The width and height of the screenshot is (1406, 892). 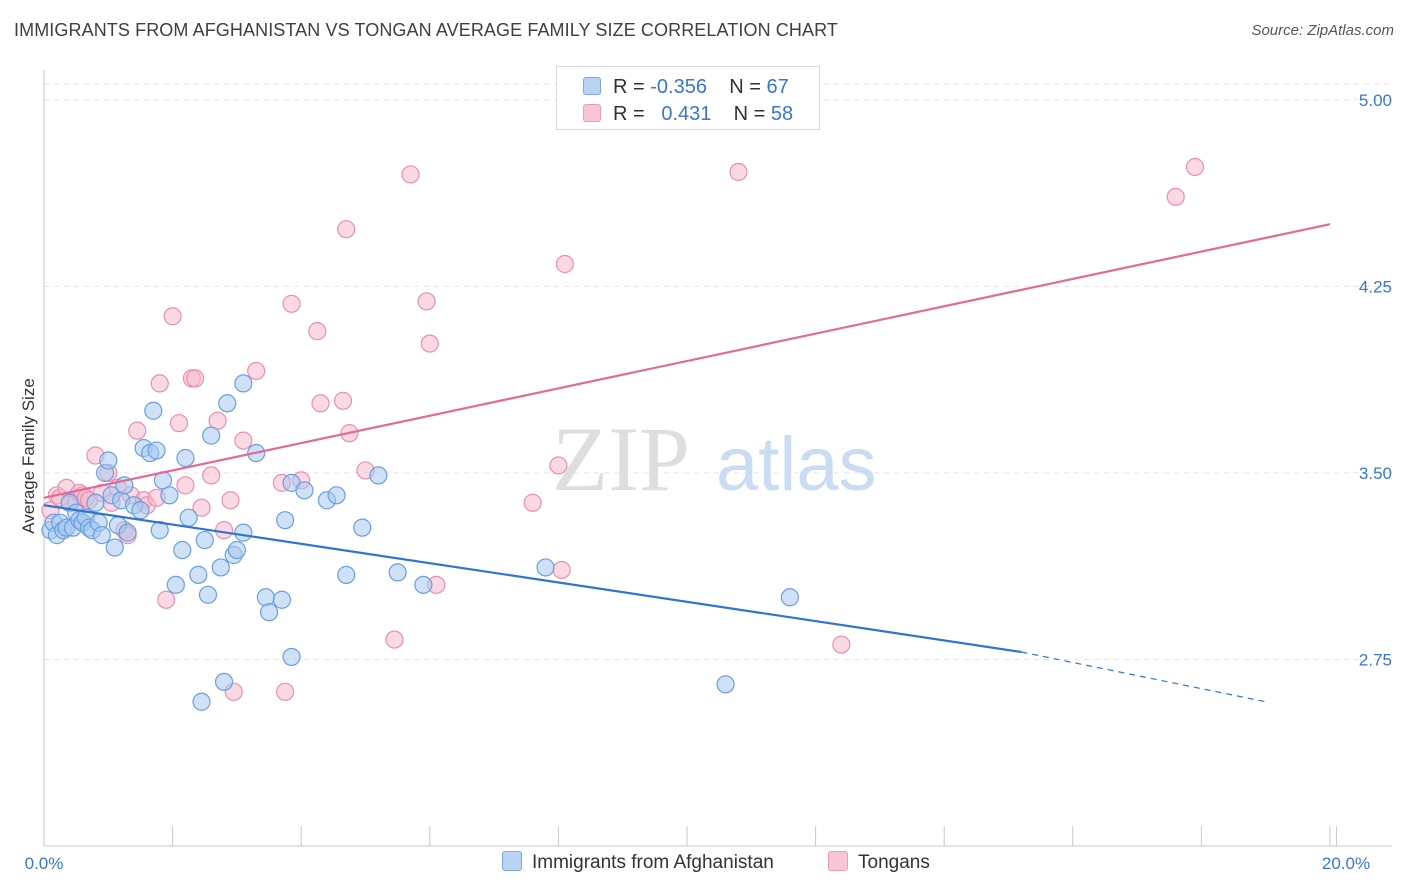 What do you see at coordinates (653, 862) in the screenshot?
I see `legend-label-afghanistan: Immigrants from Afghanistan` at bounding box center [653, 862].